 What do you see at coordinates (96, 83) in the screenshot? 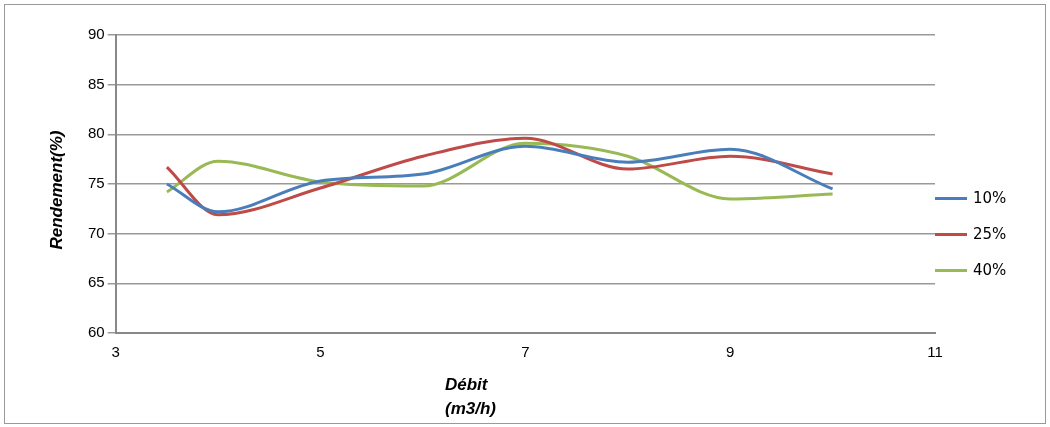
I see `y-tick-label: 85` at bounding box center [96, 83].